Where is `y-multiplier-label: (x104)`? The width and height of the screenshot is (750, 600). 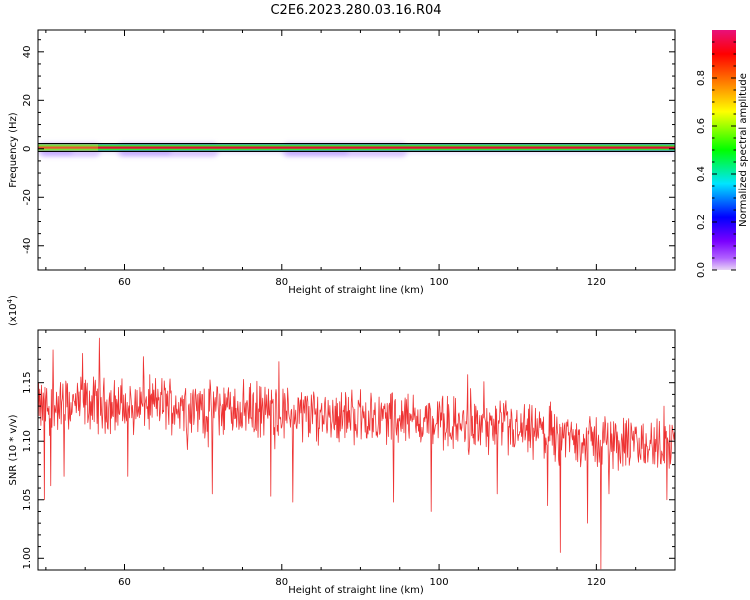
y-multiplier-label: (x104) is located at coordinates (12, 310).